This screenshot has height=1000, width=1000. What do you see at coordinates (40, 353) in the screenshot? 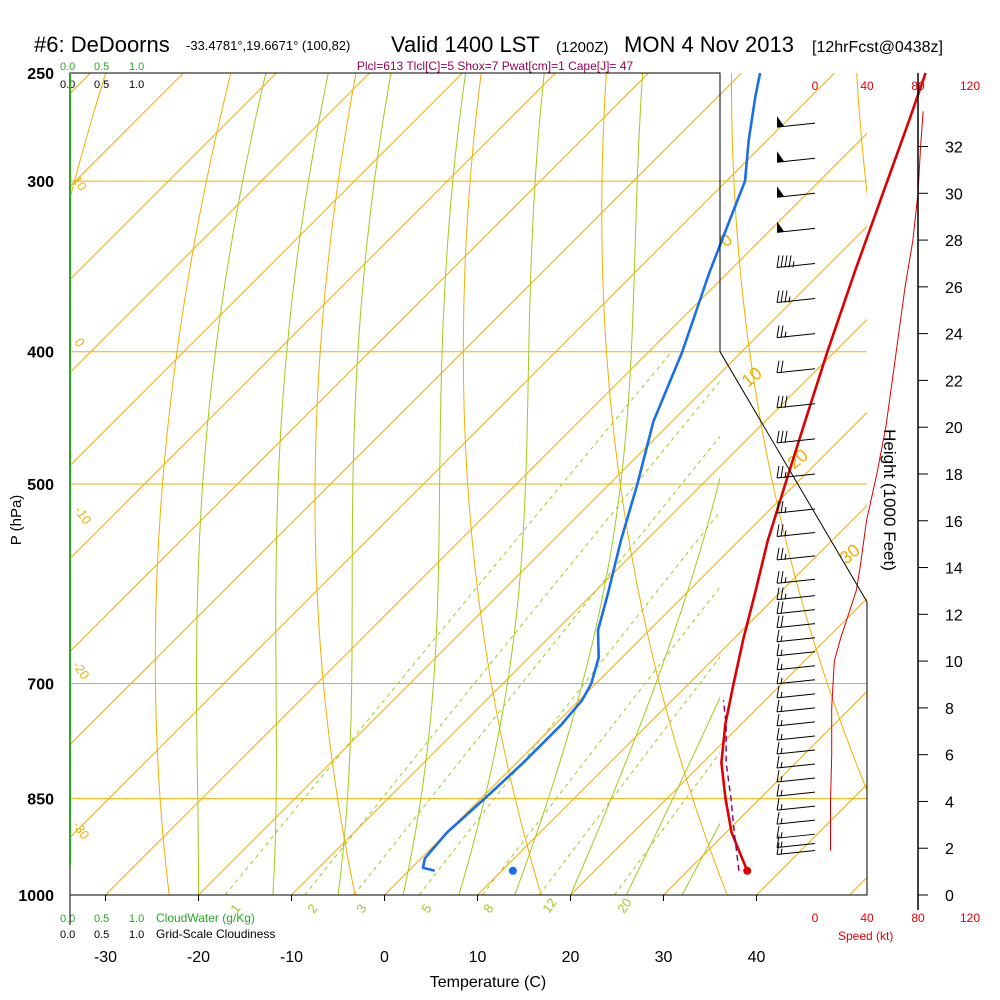
I see `pressure-tick-label: 400` at bounding box center [40, 353].